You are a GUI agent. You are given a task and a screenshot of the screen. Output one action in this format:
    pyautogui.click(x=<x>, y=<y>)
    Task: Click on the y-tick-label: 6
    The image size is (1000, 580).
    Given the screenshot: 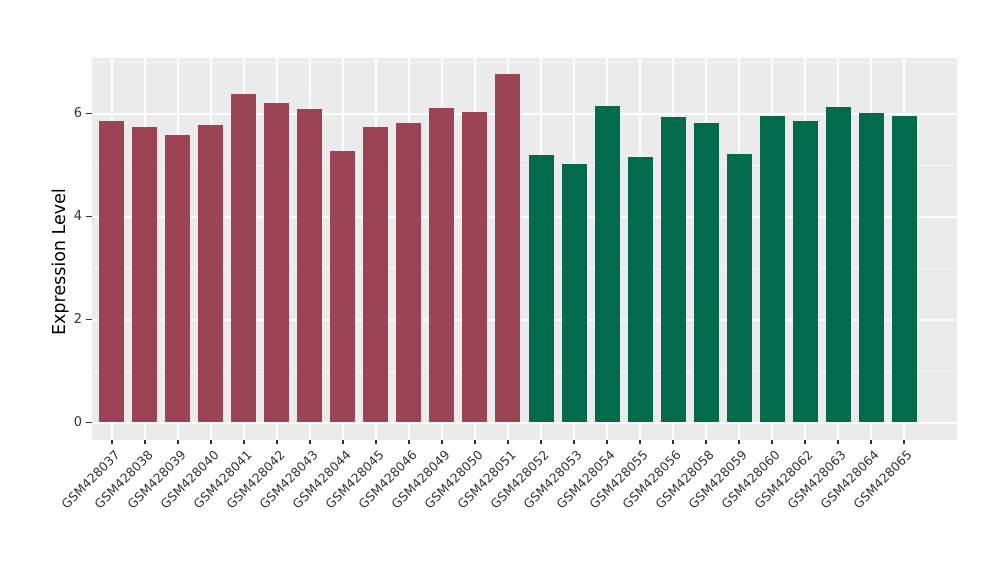 What is the action you would take?
    pyautogui.click(x=77, y=113)
    